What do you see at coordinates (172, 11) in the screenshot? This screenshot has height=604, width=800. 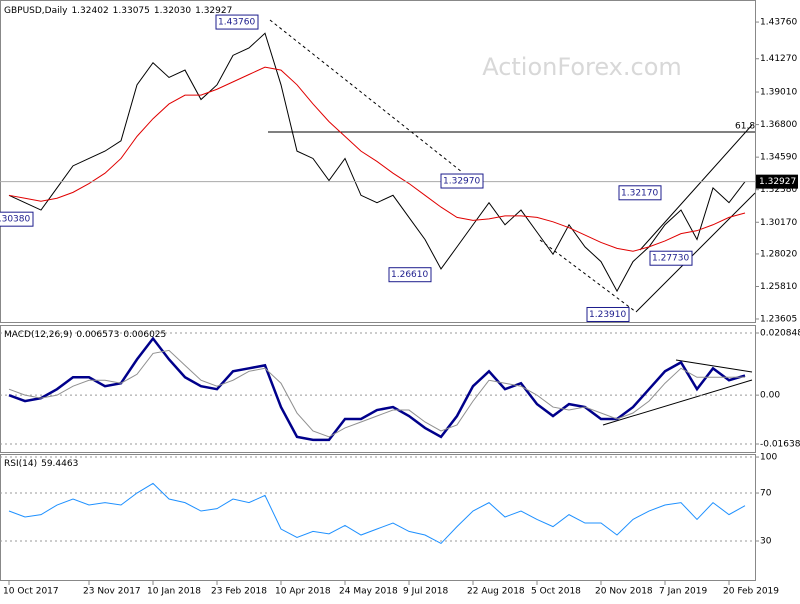 I see `header-part: 1.32030` at bounding box center [172, 11].